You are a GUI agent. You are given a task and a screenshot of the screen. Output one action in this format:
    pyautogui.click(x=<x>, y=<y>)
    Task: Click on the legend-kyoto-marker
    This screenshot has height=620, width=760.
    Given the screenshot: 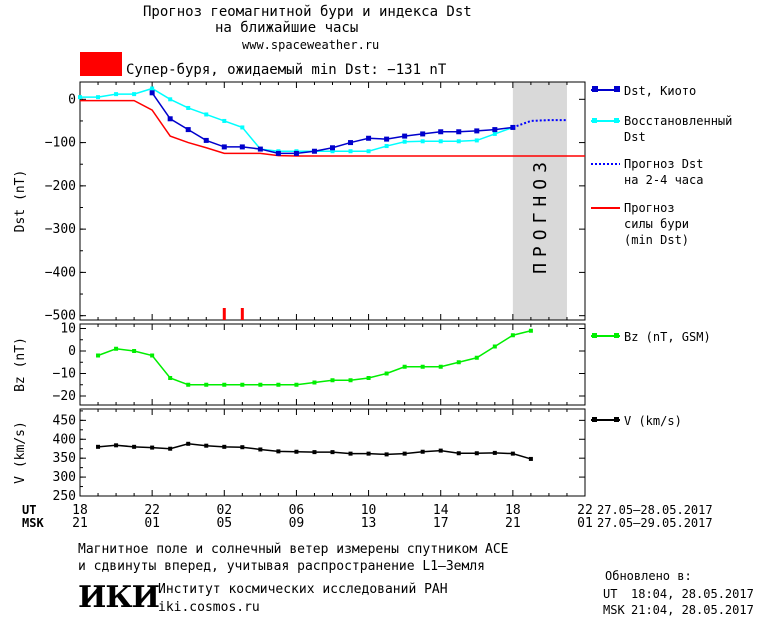 What is the action you would take?
    pyautogui.click(x=595, y=89)
    